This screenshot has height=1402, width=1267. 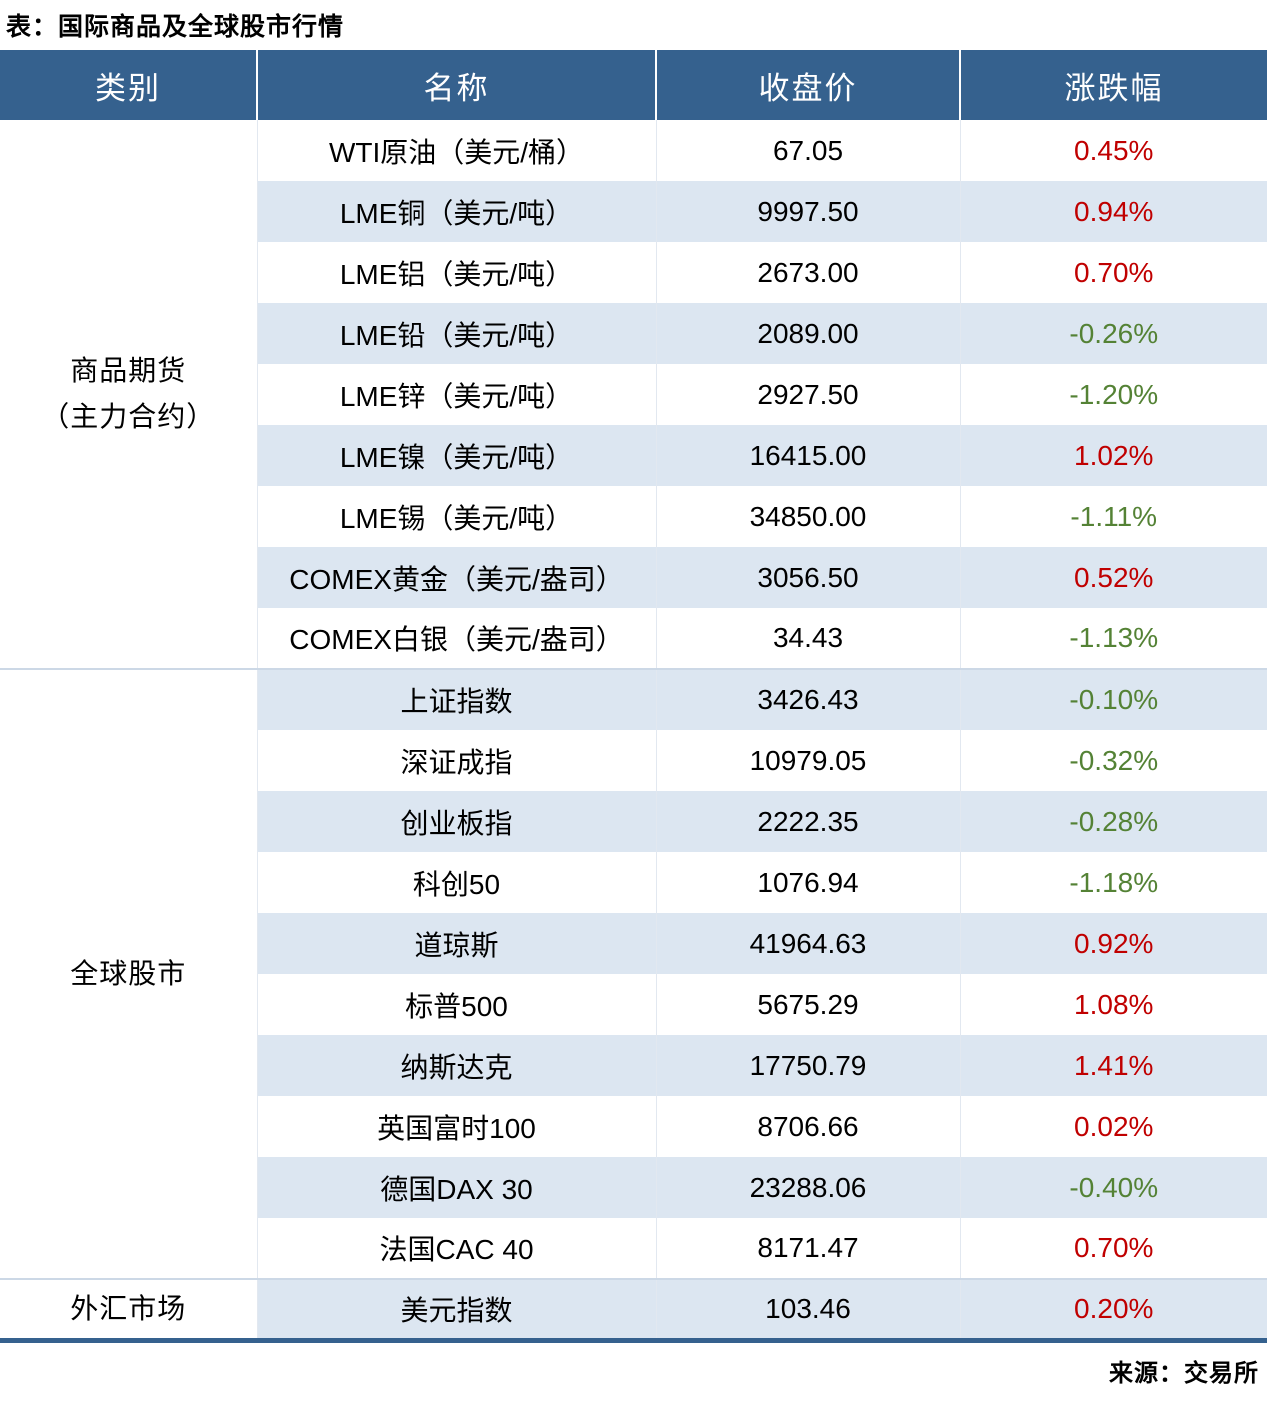 I want to click on table-row: 法国CAC 40 8171.47 0.70%, so click(x=633, y=1248).